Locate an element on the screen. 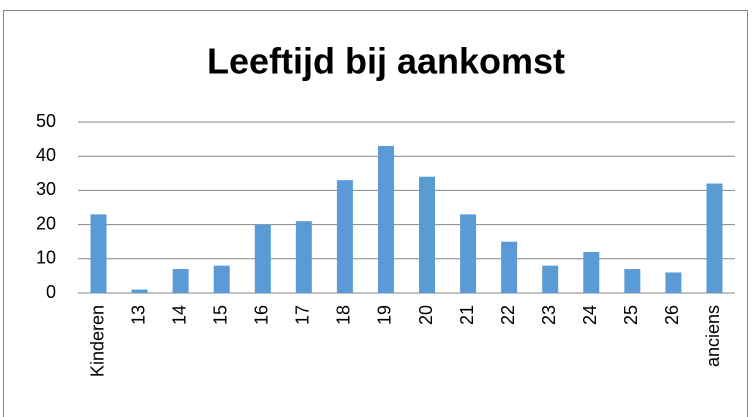  x-tick-label: 19 is located at coordinates (385, 315).